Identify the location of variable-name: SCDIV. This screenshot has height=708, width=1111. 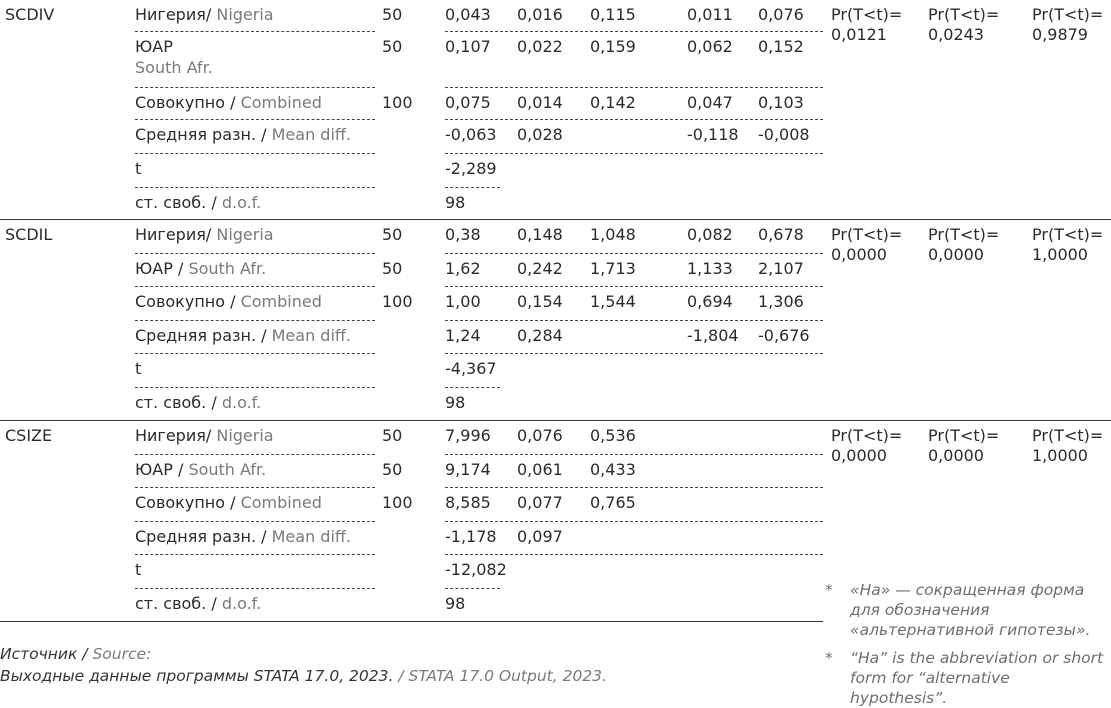
(30, 14).